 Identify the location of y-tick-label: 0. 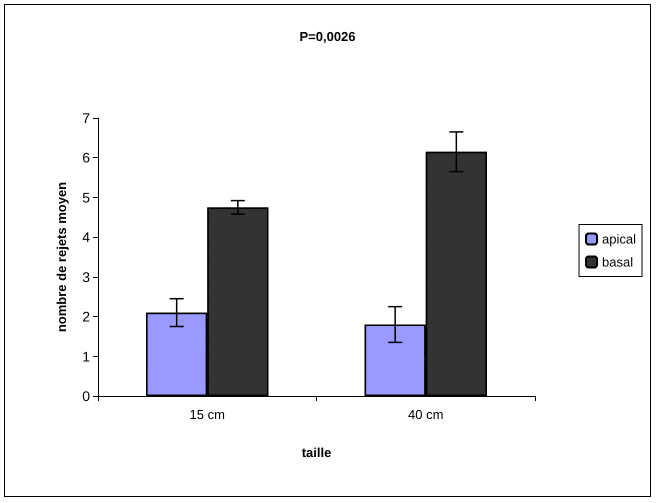
(86, 396).